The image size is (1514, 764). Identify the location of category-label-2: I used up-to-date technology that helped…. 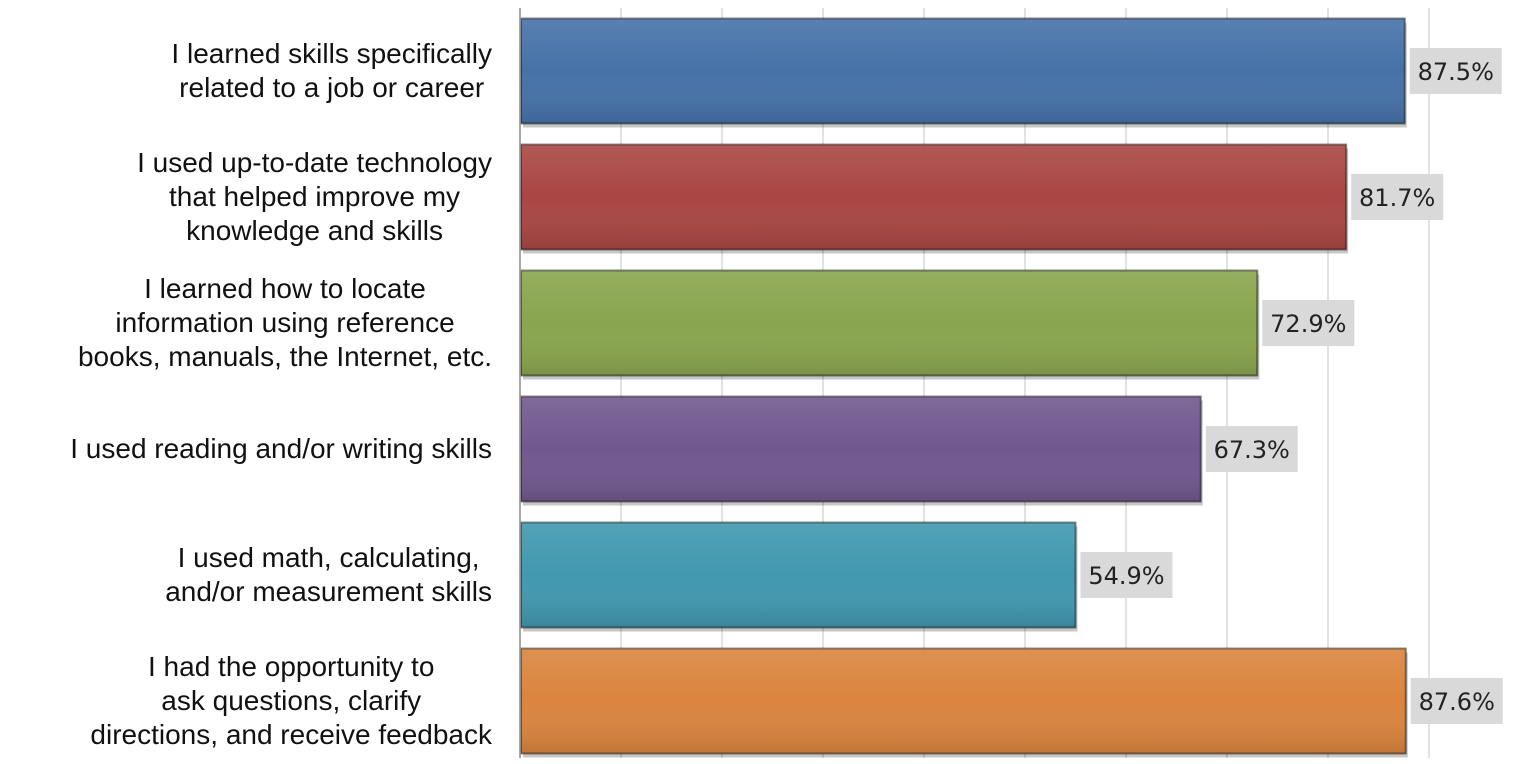
(246, 197).